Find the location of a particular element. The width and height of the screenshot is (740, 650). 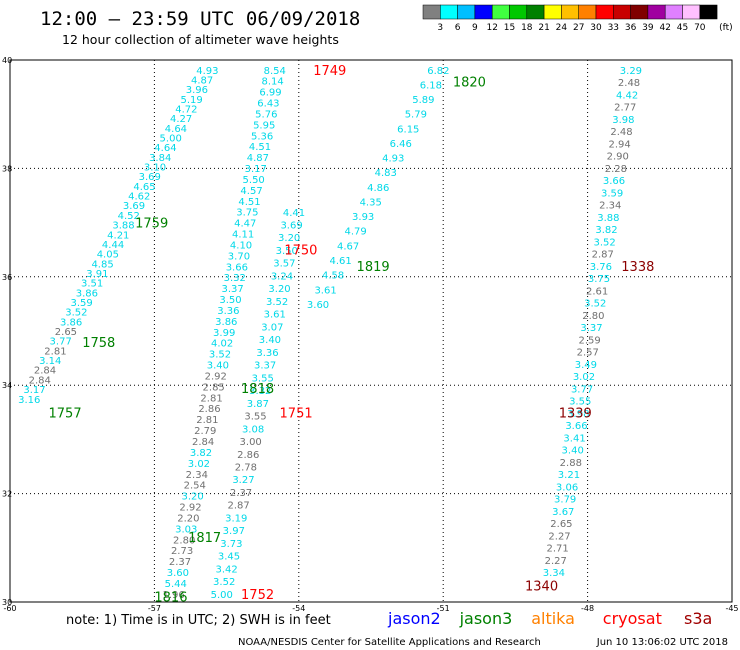

swh-value-label: 3.50 is located at coordinates (287, 251).